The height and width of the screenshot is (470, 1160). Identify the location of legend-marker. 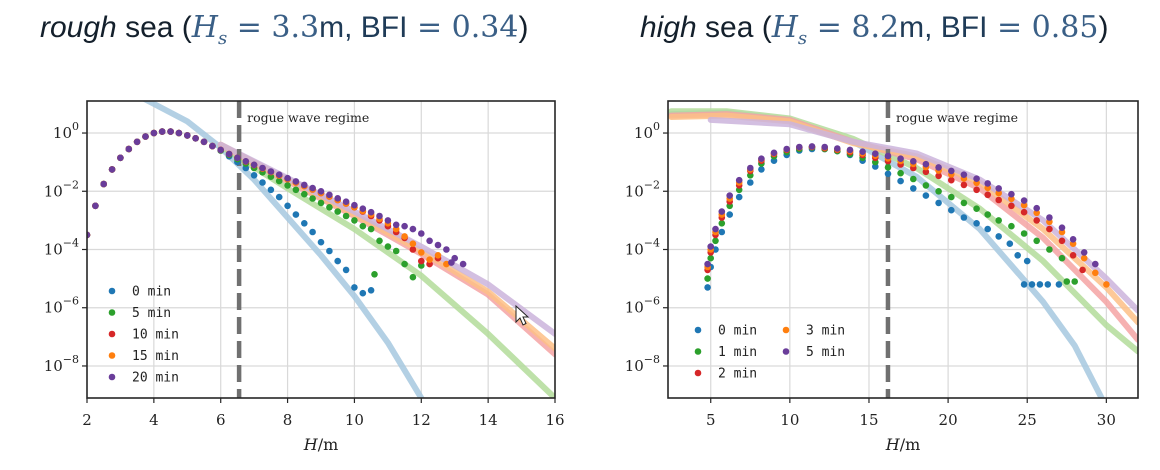
(112, 377).